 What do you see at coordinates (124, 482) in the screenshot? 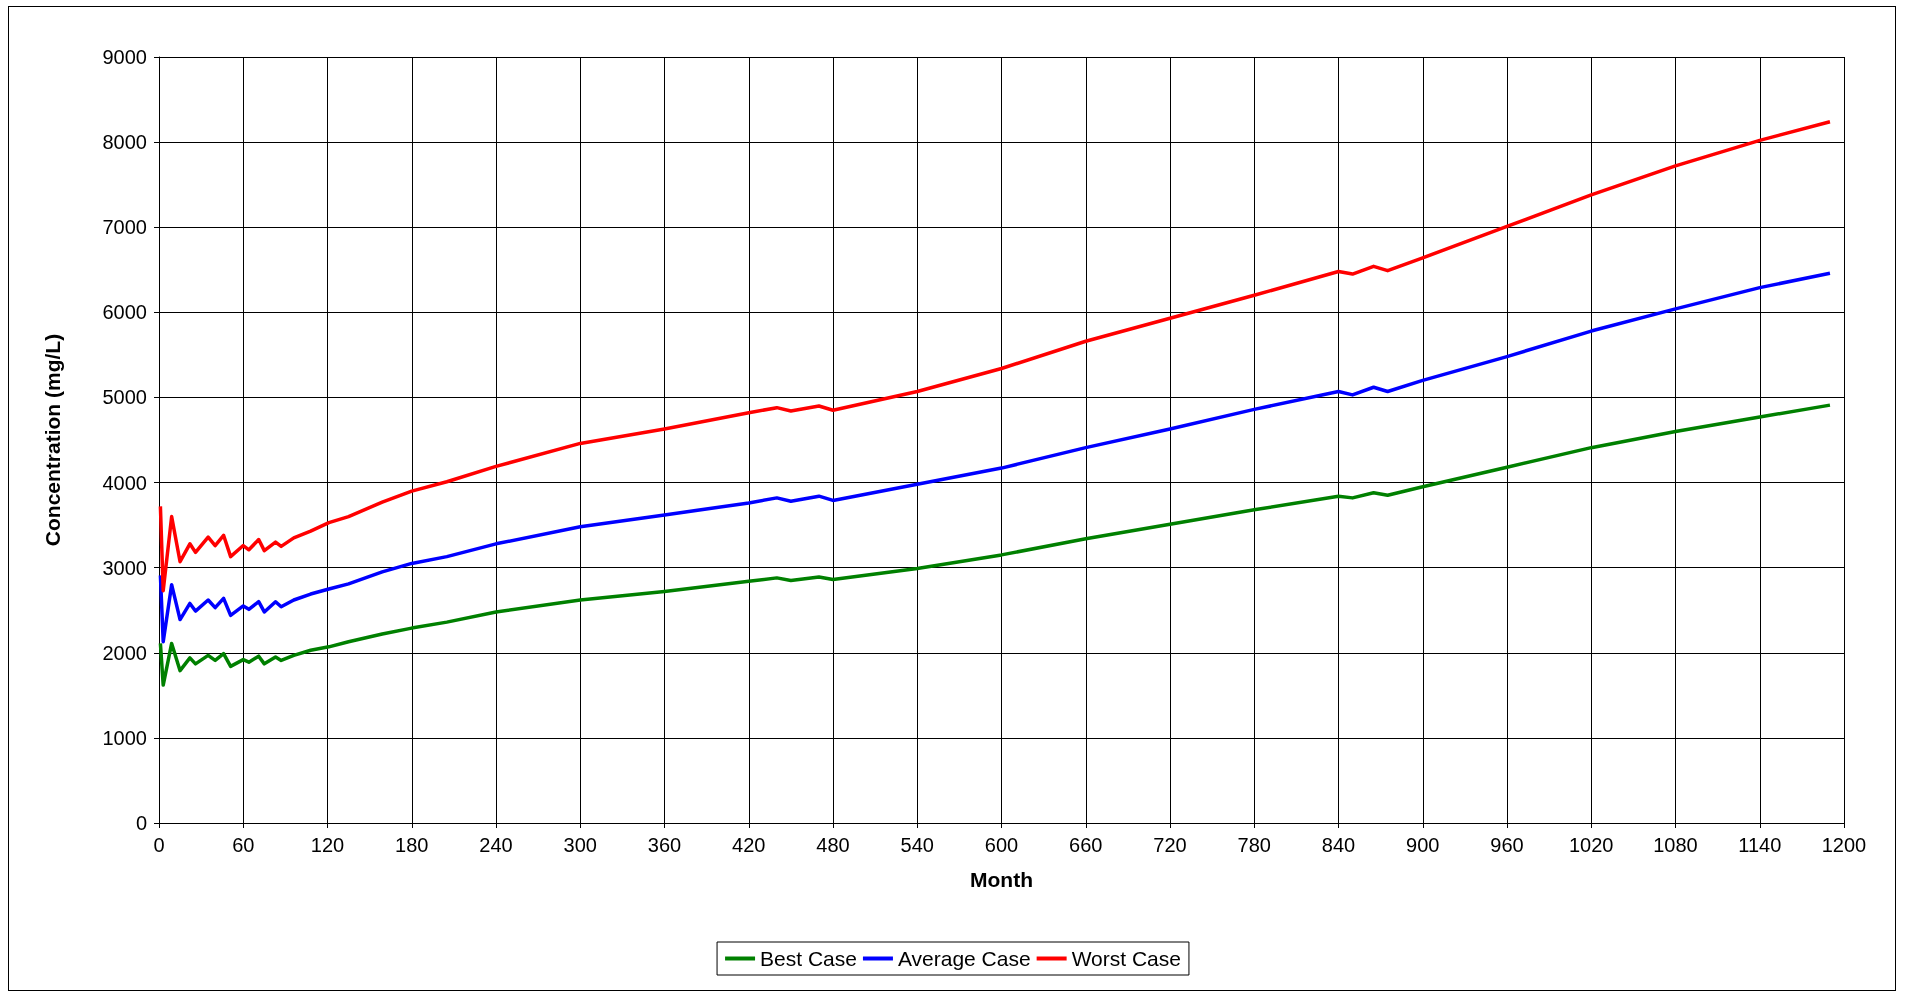
I see `y-tick-label: 4000` at bounding box center [124, 482].